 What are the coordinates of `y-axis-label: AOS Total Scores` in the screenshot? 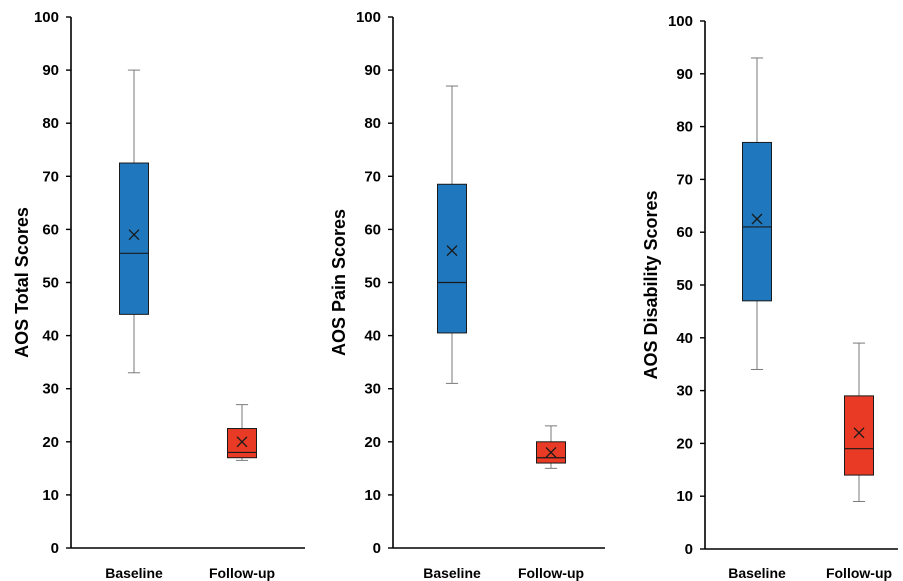 It's located at (22, 282).